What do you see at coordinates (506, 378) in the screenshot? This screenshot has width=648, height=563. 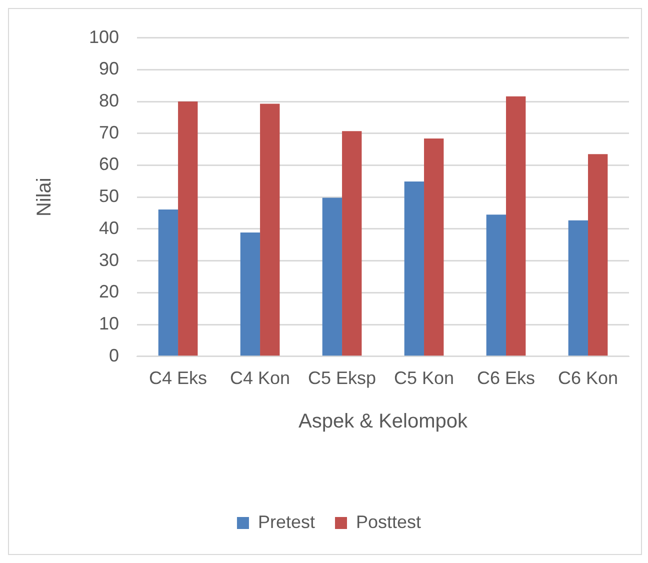 I see `x-tick-label: C6 Eks` at bounding box center [506, 378].